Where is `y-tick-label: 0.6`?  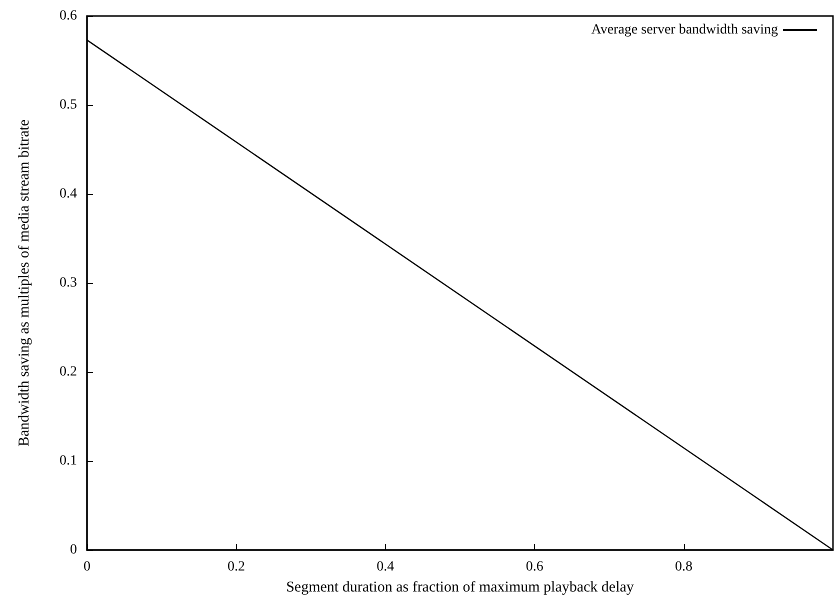
y-tick-label: 0.6 is located at coordinates (68, 16).